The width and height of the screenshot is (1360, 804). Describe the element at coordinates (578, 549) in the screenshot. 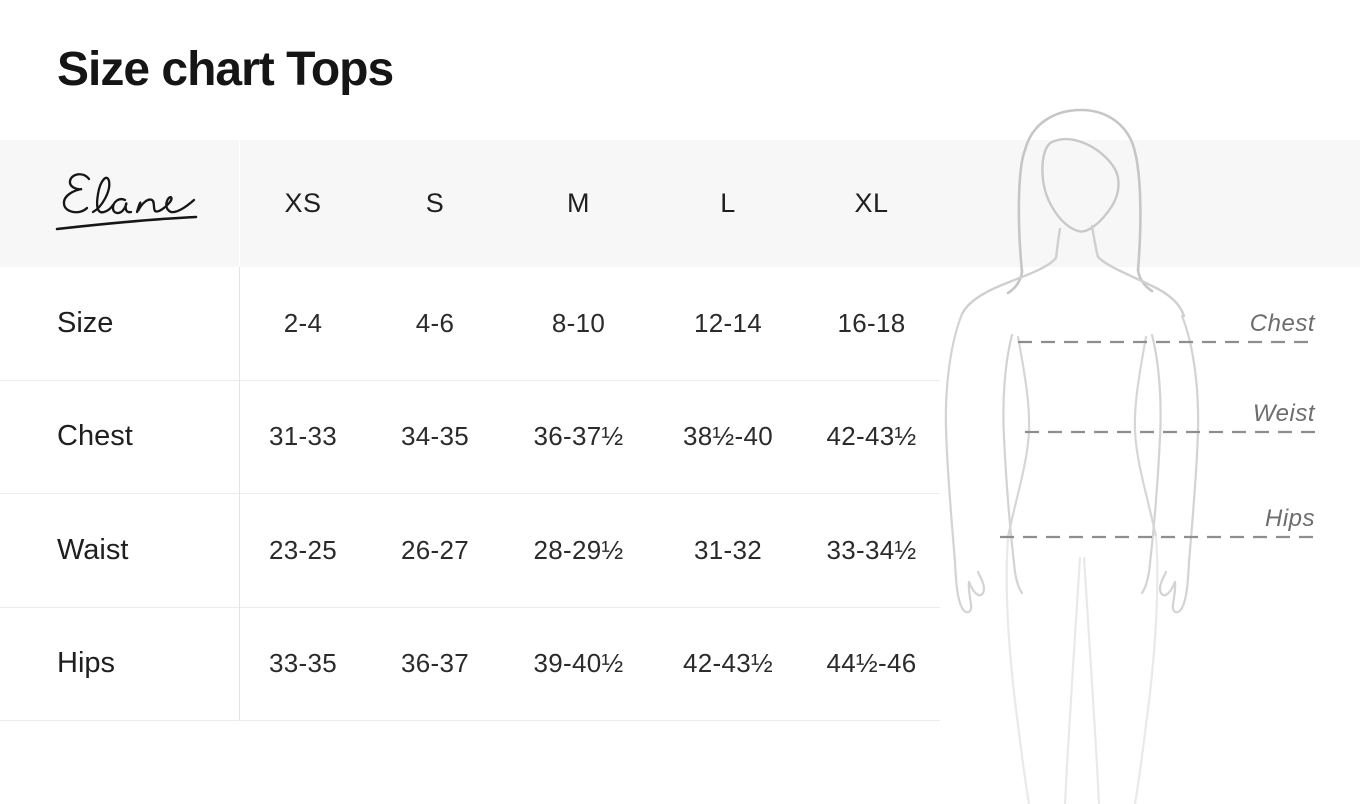

I see `waist-value-m: 28-29½` at that location.